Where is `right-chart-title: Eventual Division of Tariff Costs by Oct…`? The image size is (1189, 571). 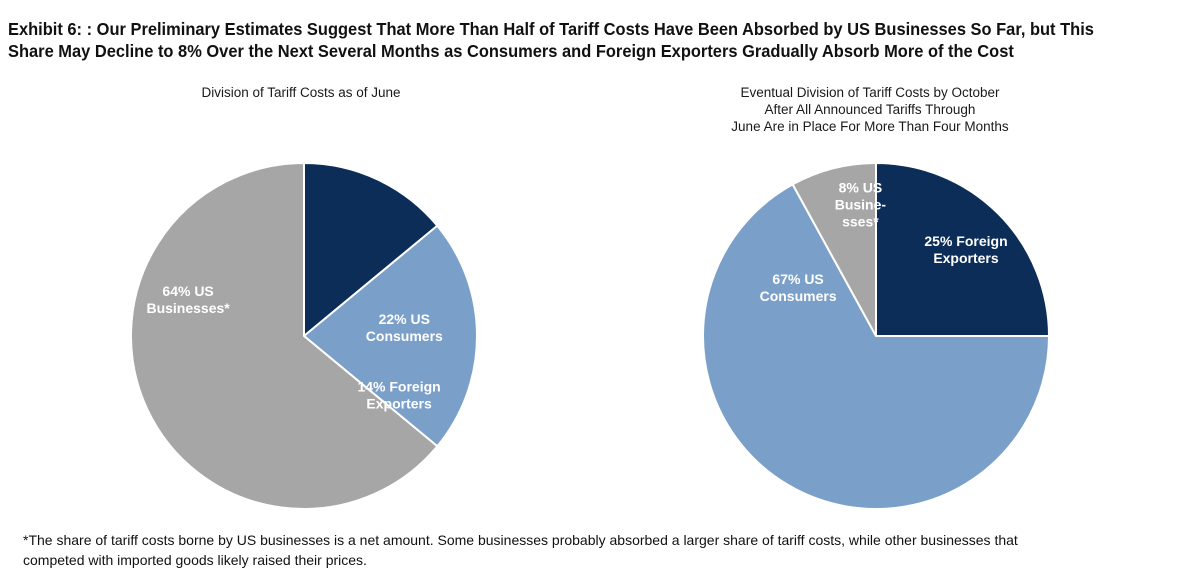
right-chart-title: Eventual Division of Tariff Costs by Oct… is located at coordinates (870, 109).